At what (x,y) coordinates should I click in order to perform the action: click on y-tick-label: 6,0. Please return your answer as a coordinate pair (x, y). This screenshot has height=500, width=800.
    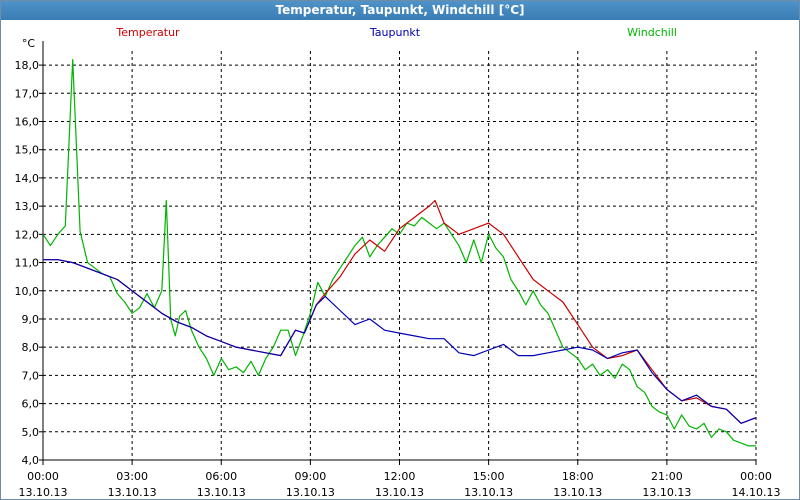
    Looking at the image, I should click on (31, 404).